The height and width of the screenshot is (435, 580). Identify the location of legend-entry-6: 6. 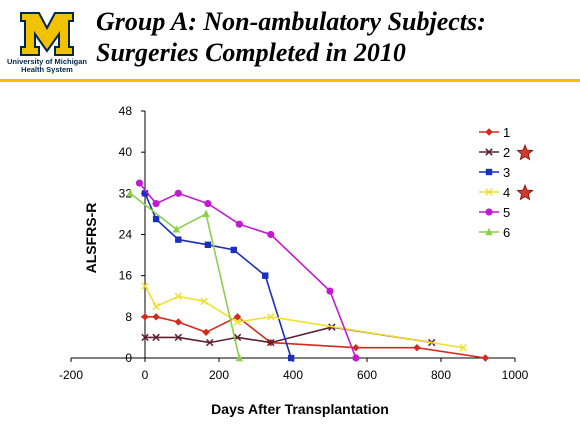
(494, 232).